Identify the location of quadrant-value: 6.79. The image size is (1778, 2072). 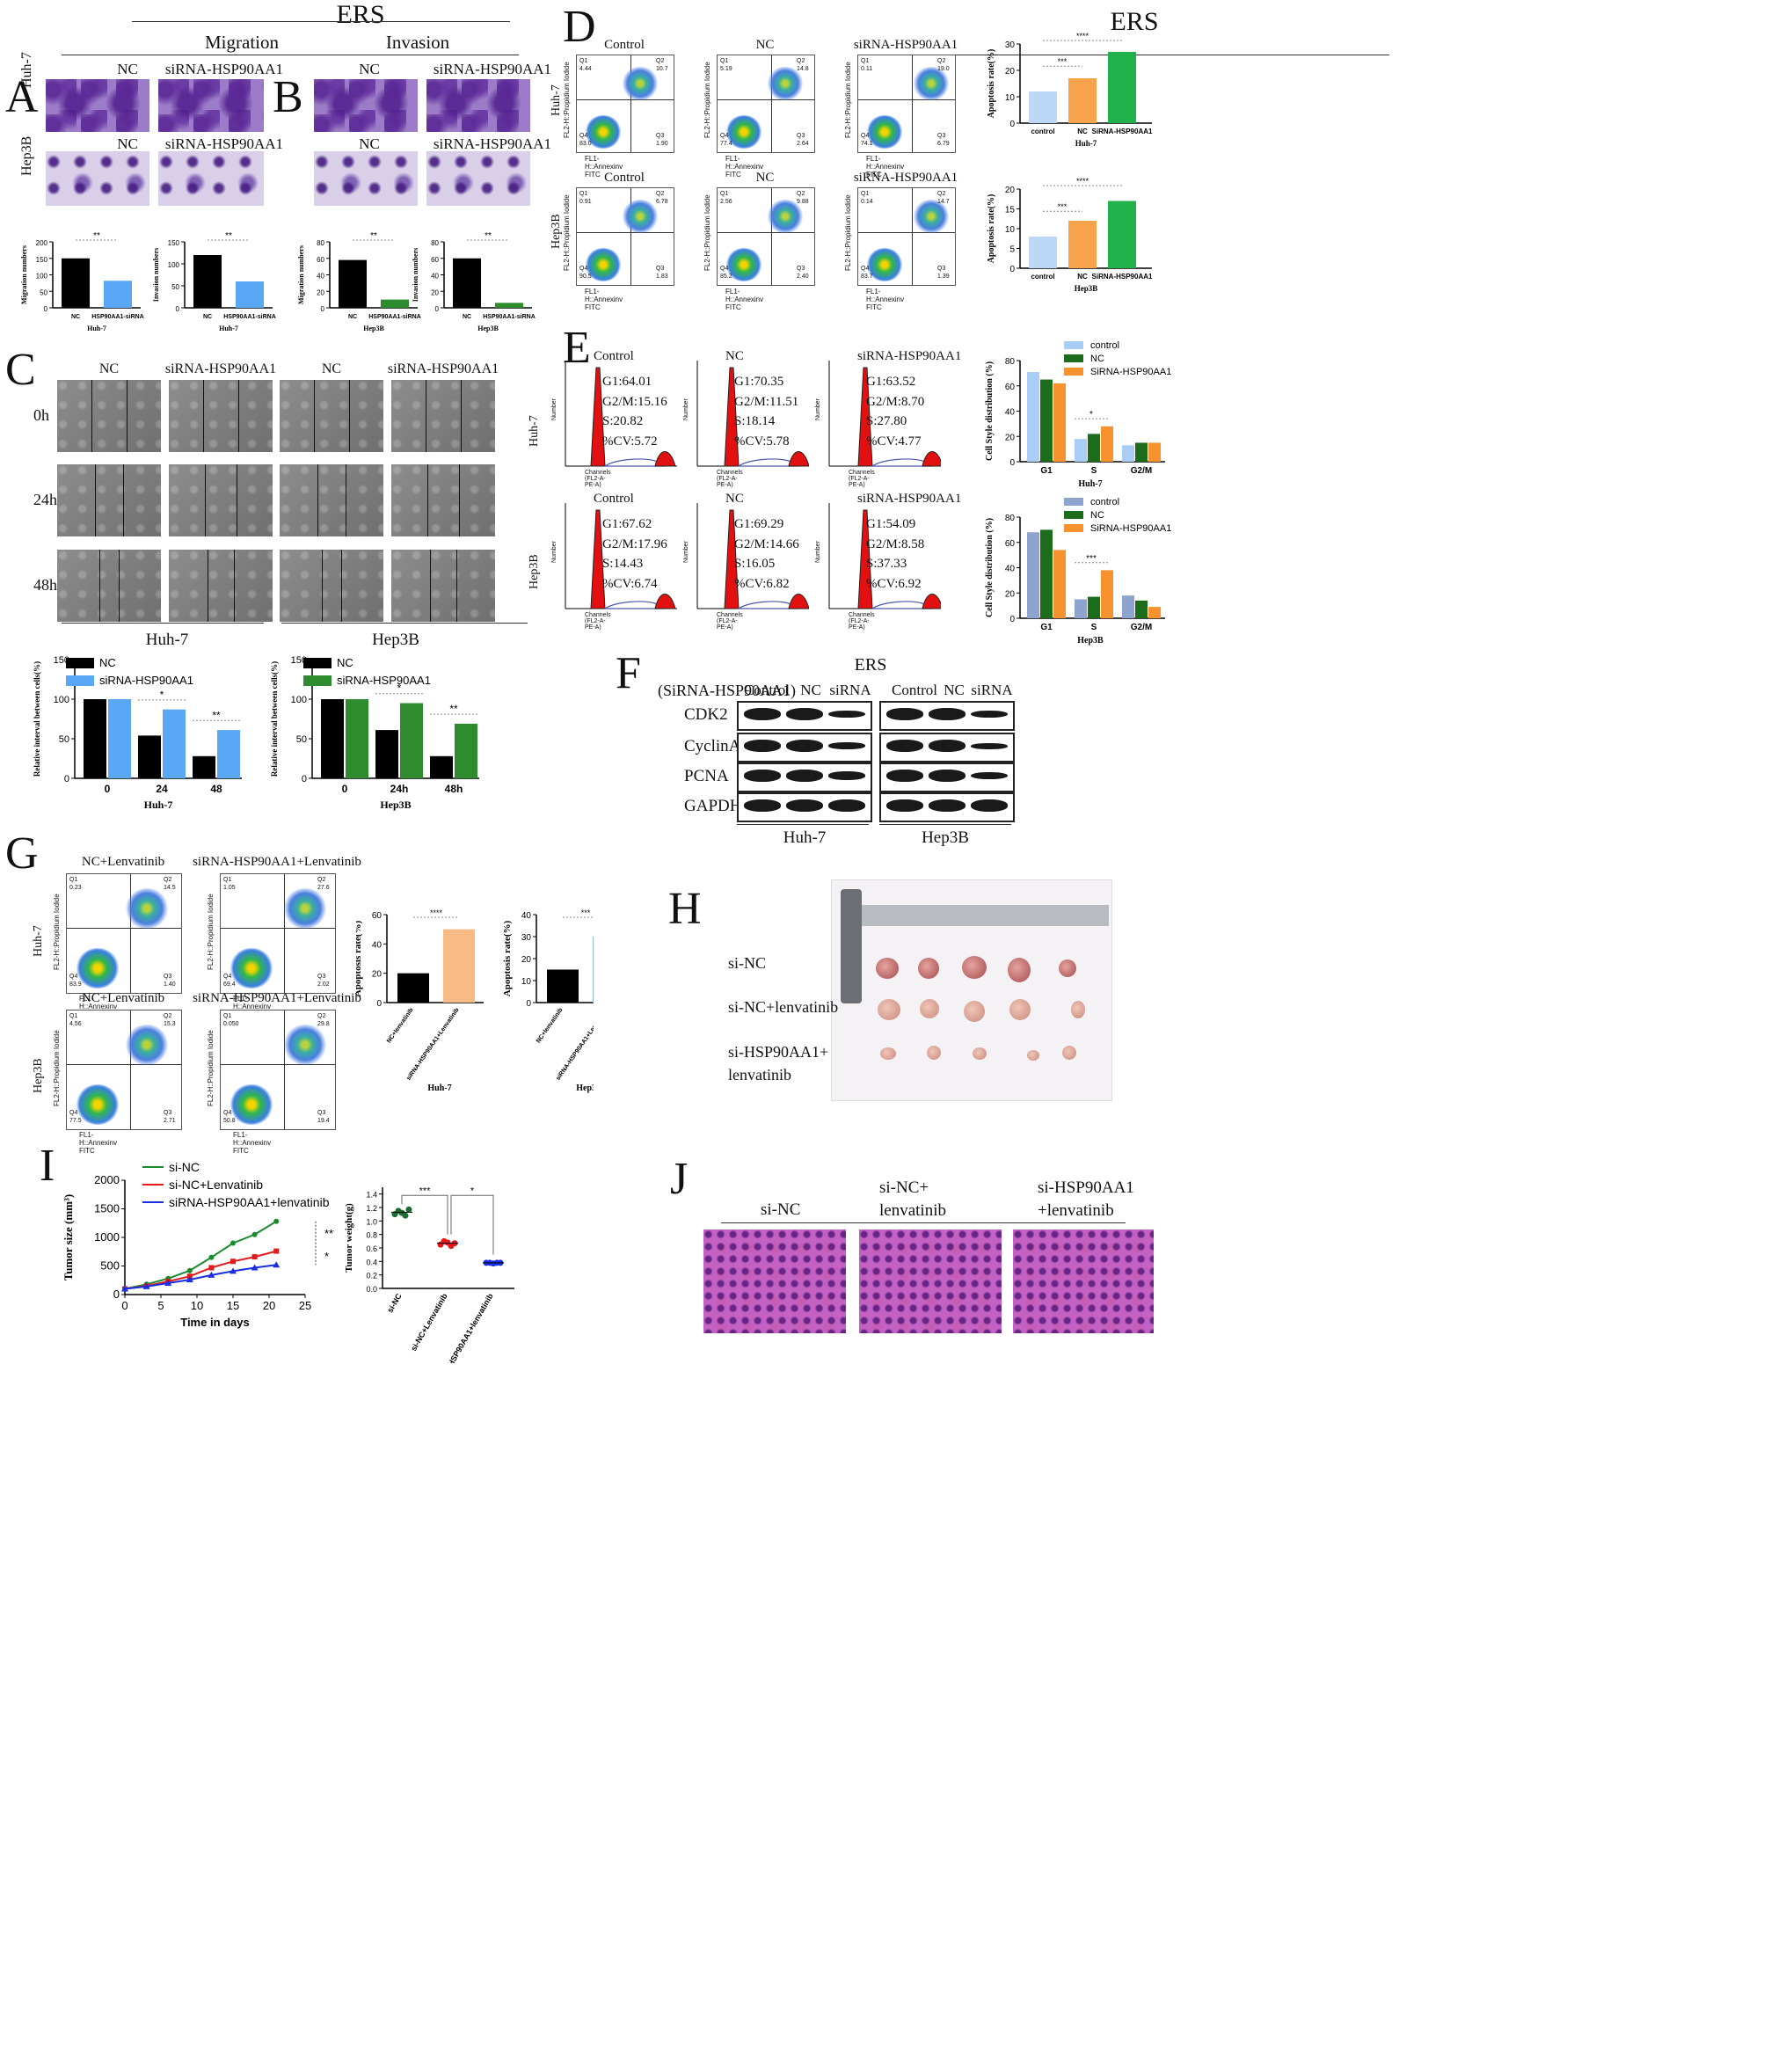
(944, 144).